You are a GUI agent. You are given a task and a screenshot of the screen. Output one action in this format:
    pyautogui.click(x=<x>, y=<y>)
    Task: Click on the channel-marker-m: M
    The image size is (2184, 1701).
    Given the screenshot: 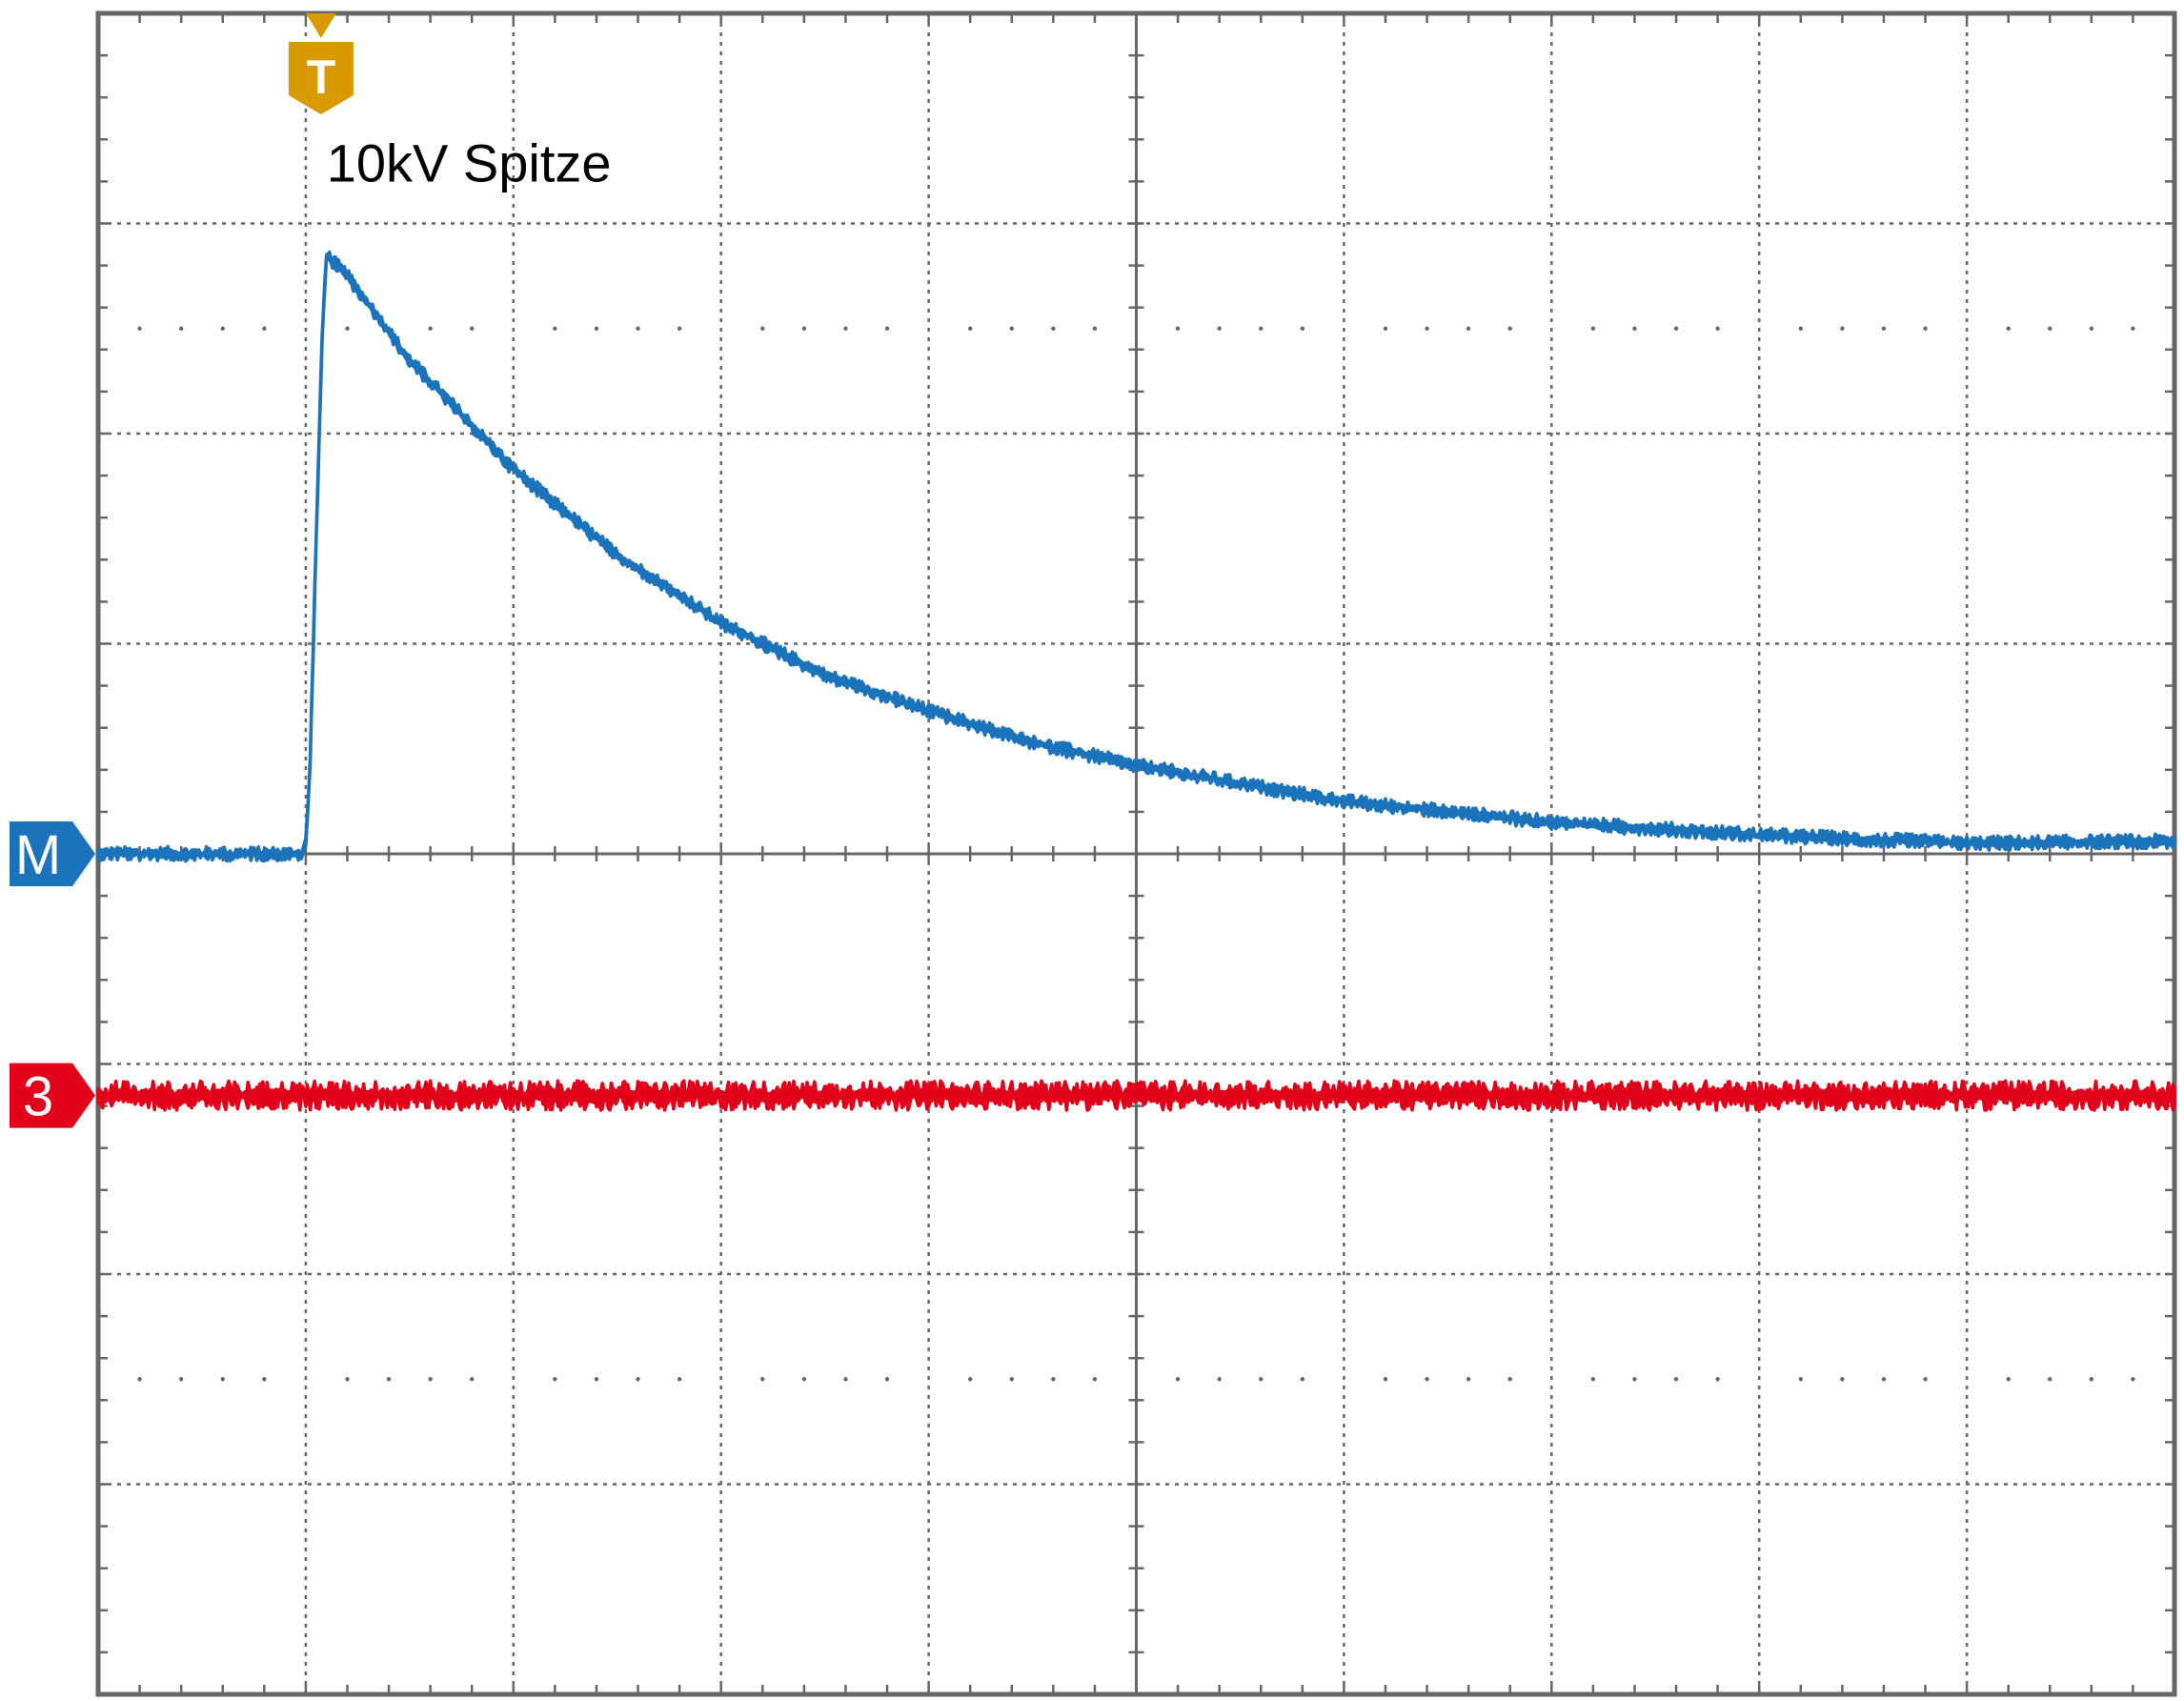 What is the action you would take?
    pyautogui.click(x=52, y=853)
    